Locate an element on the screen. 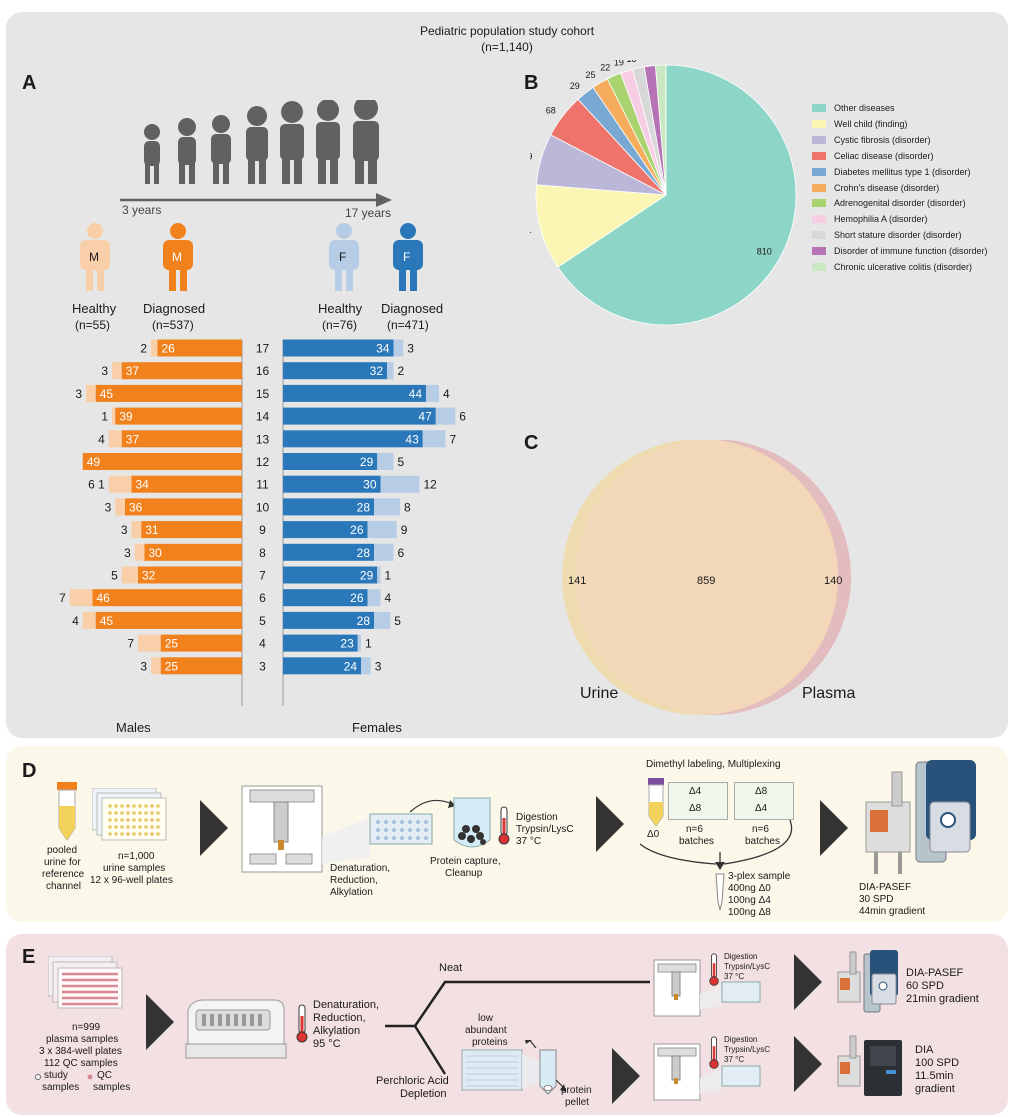 This screenshot has width=1014, height=1117. venn-plasma-only: 140 is located at coordinates (833, 581).